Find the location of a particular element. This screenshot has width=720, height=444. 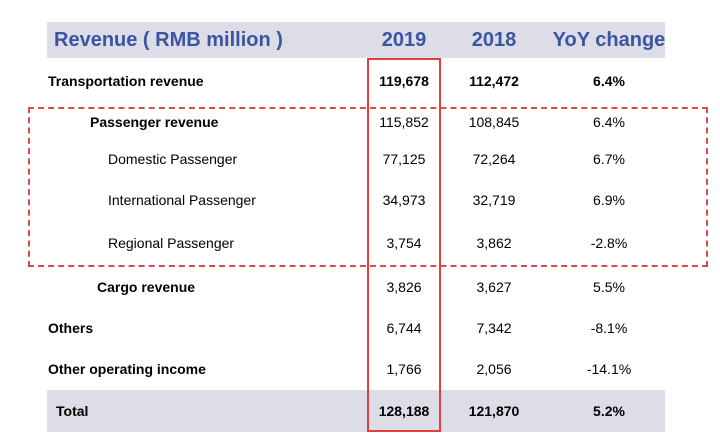

row-yoy-others: -8.1% is located at coordinates (609, 328).